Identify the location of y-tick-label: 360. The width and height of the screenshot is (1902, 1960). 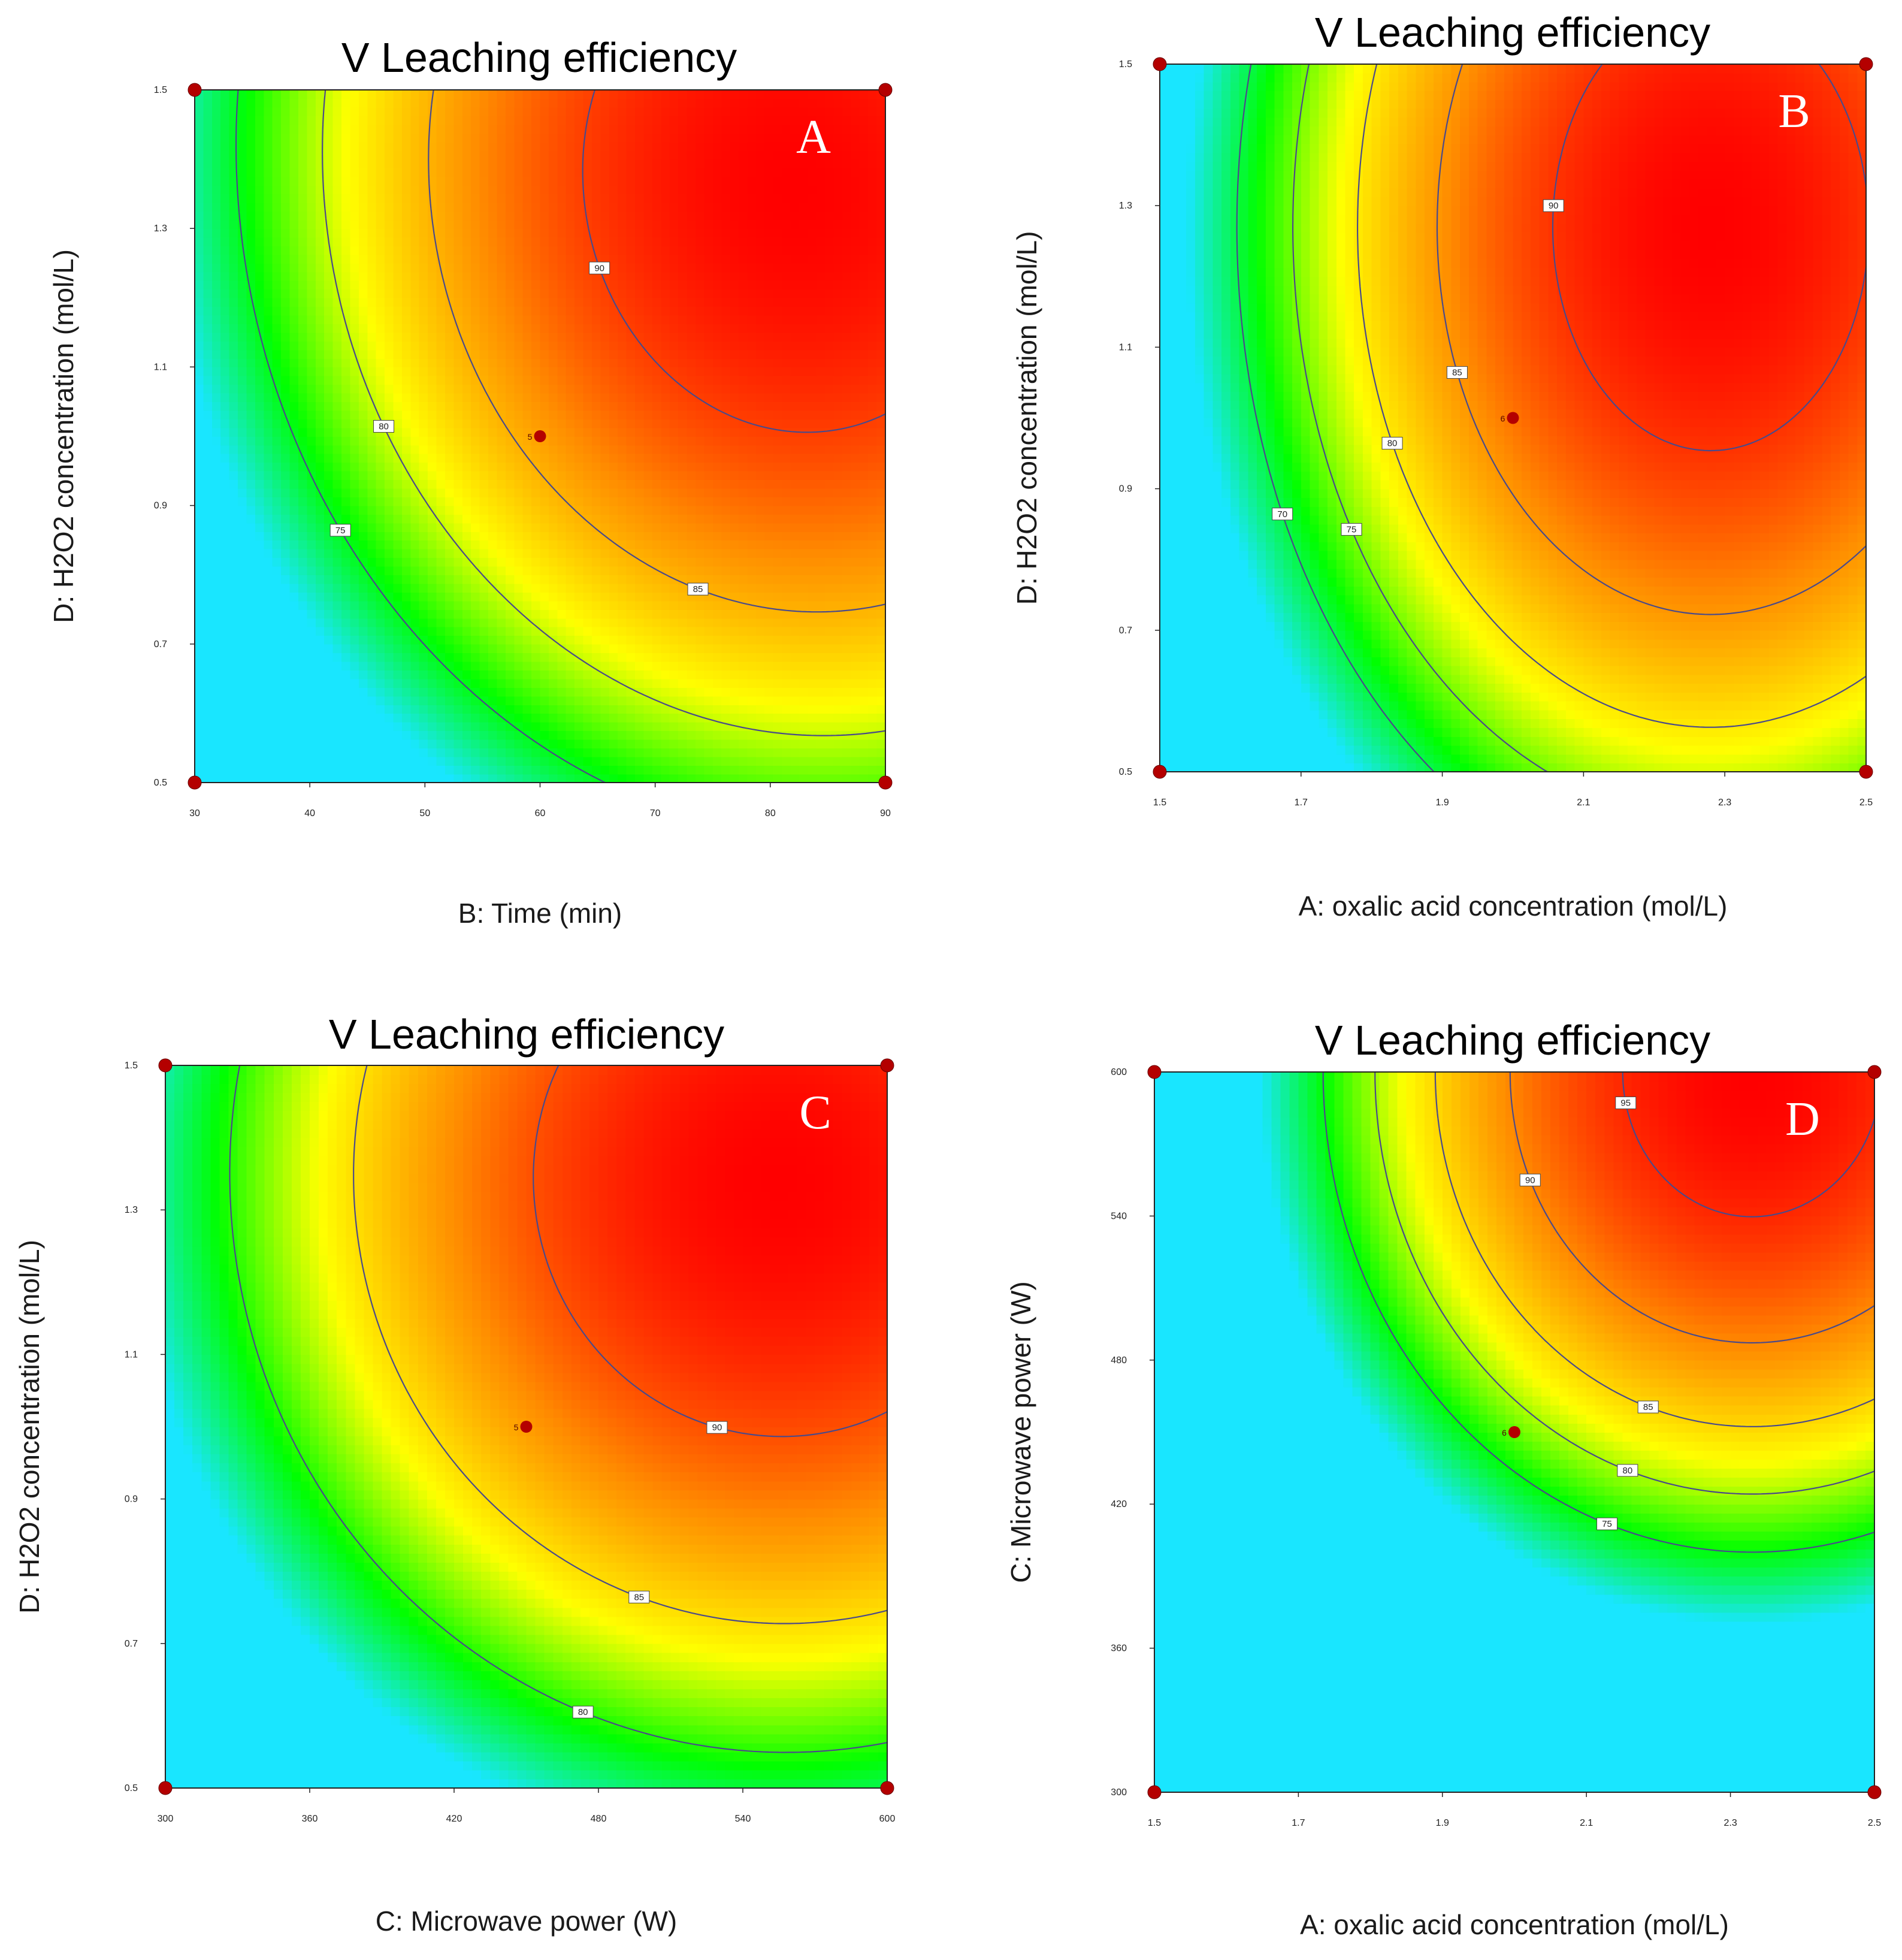
(1119, 1649).